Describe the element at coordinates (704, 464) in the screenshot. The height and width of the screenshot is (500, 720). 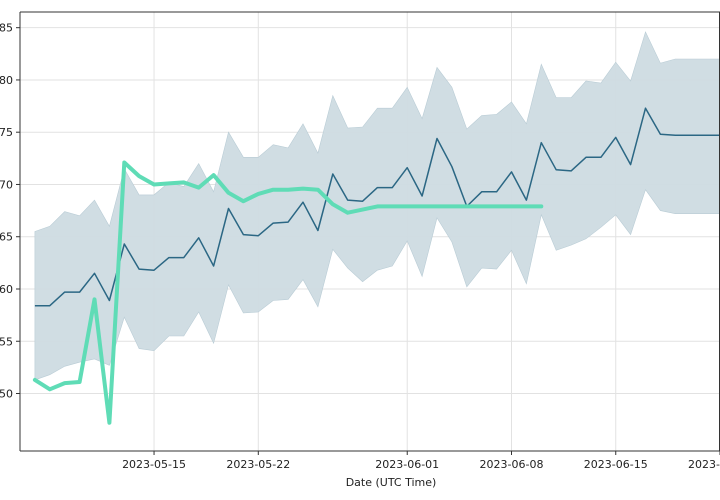
I see `x-tick-label: 2023-06-22` at that location.